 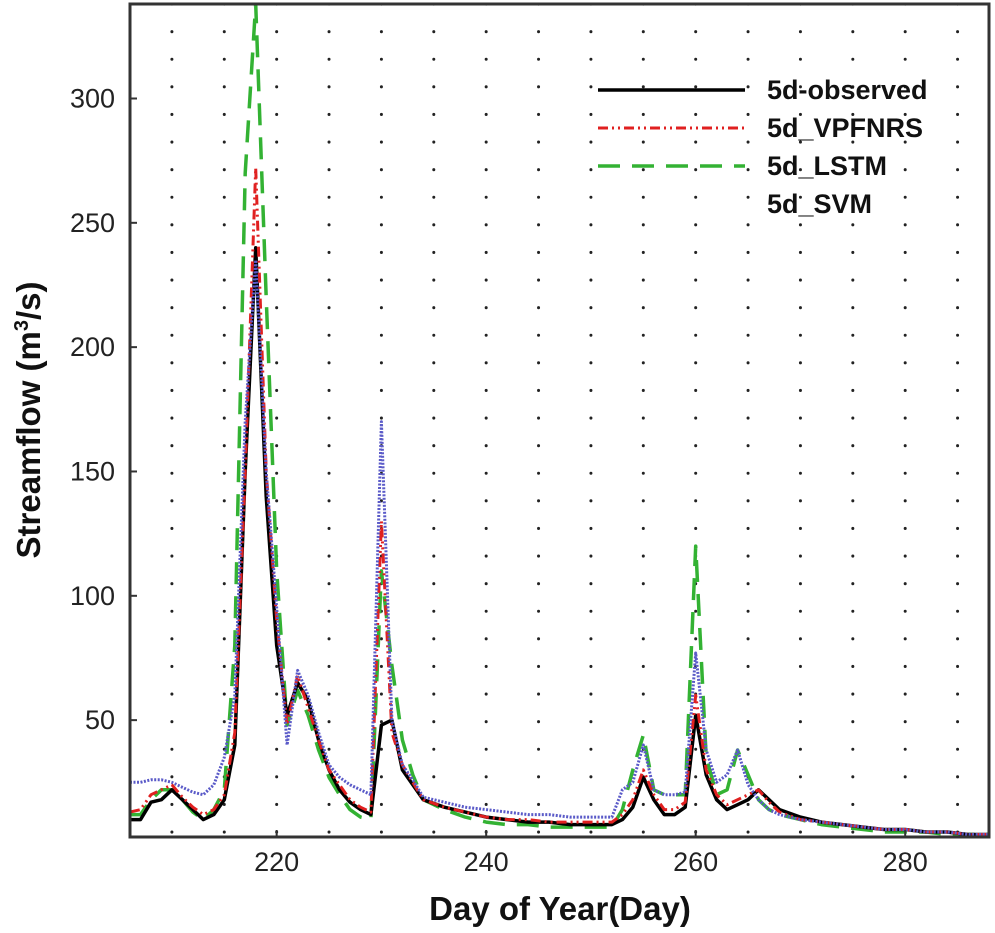 What do you see at coordinates (28, 300) in the screenshot?
I see `y-axis-title-unit: /s)` at bounding box center [28, 300].